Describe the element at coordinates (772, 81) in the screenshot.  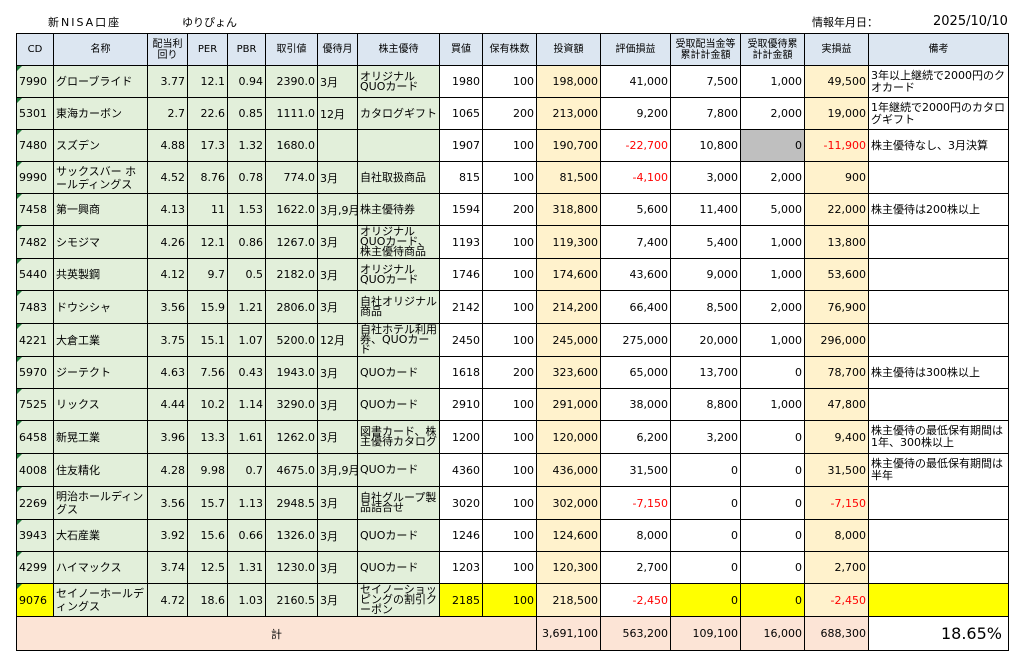
I see `cell-benefit-total: 1,000` at that location.